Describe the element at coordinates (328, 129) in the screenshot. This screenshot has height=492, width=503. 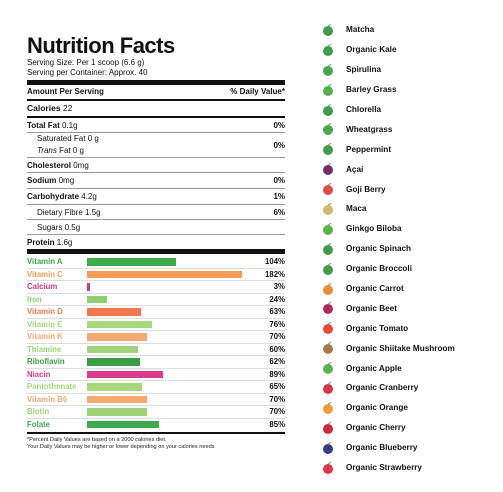
I see `wheatgrass-icon` at that location.